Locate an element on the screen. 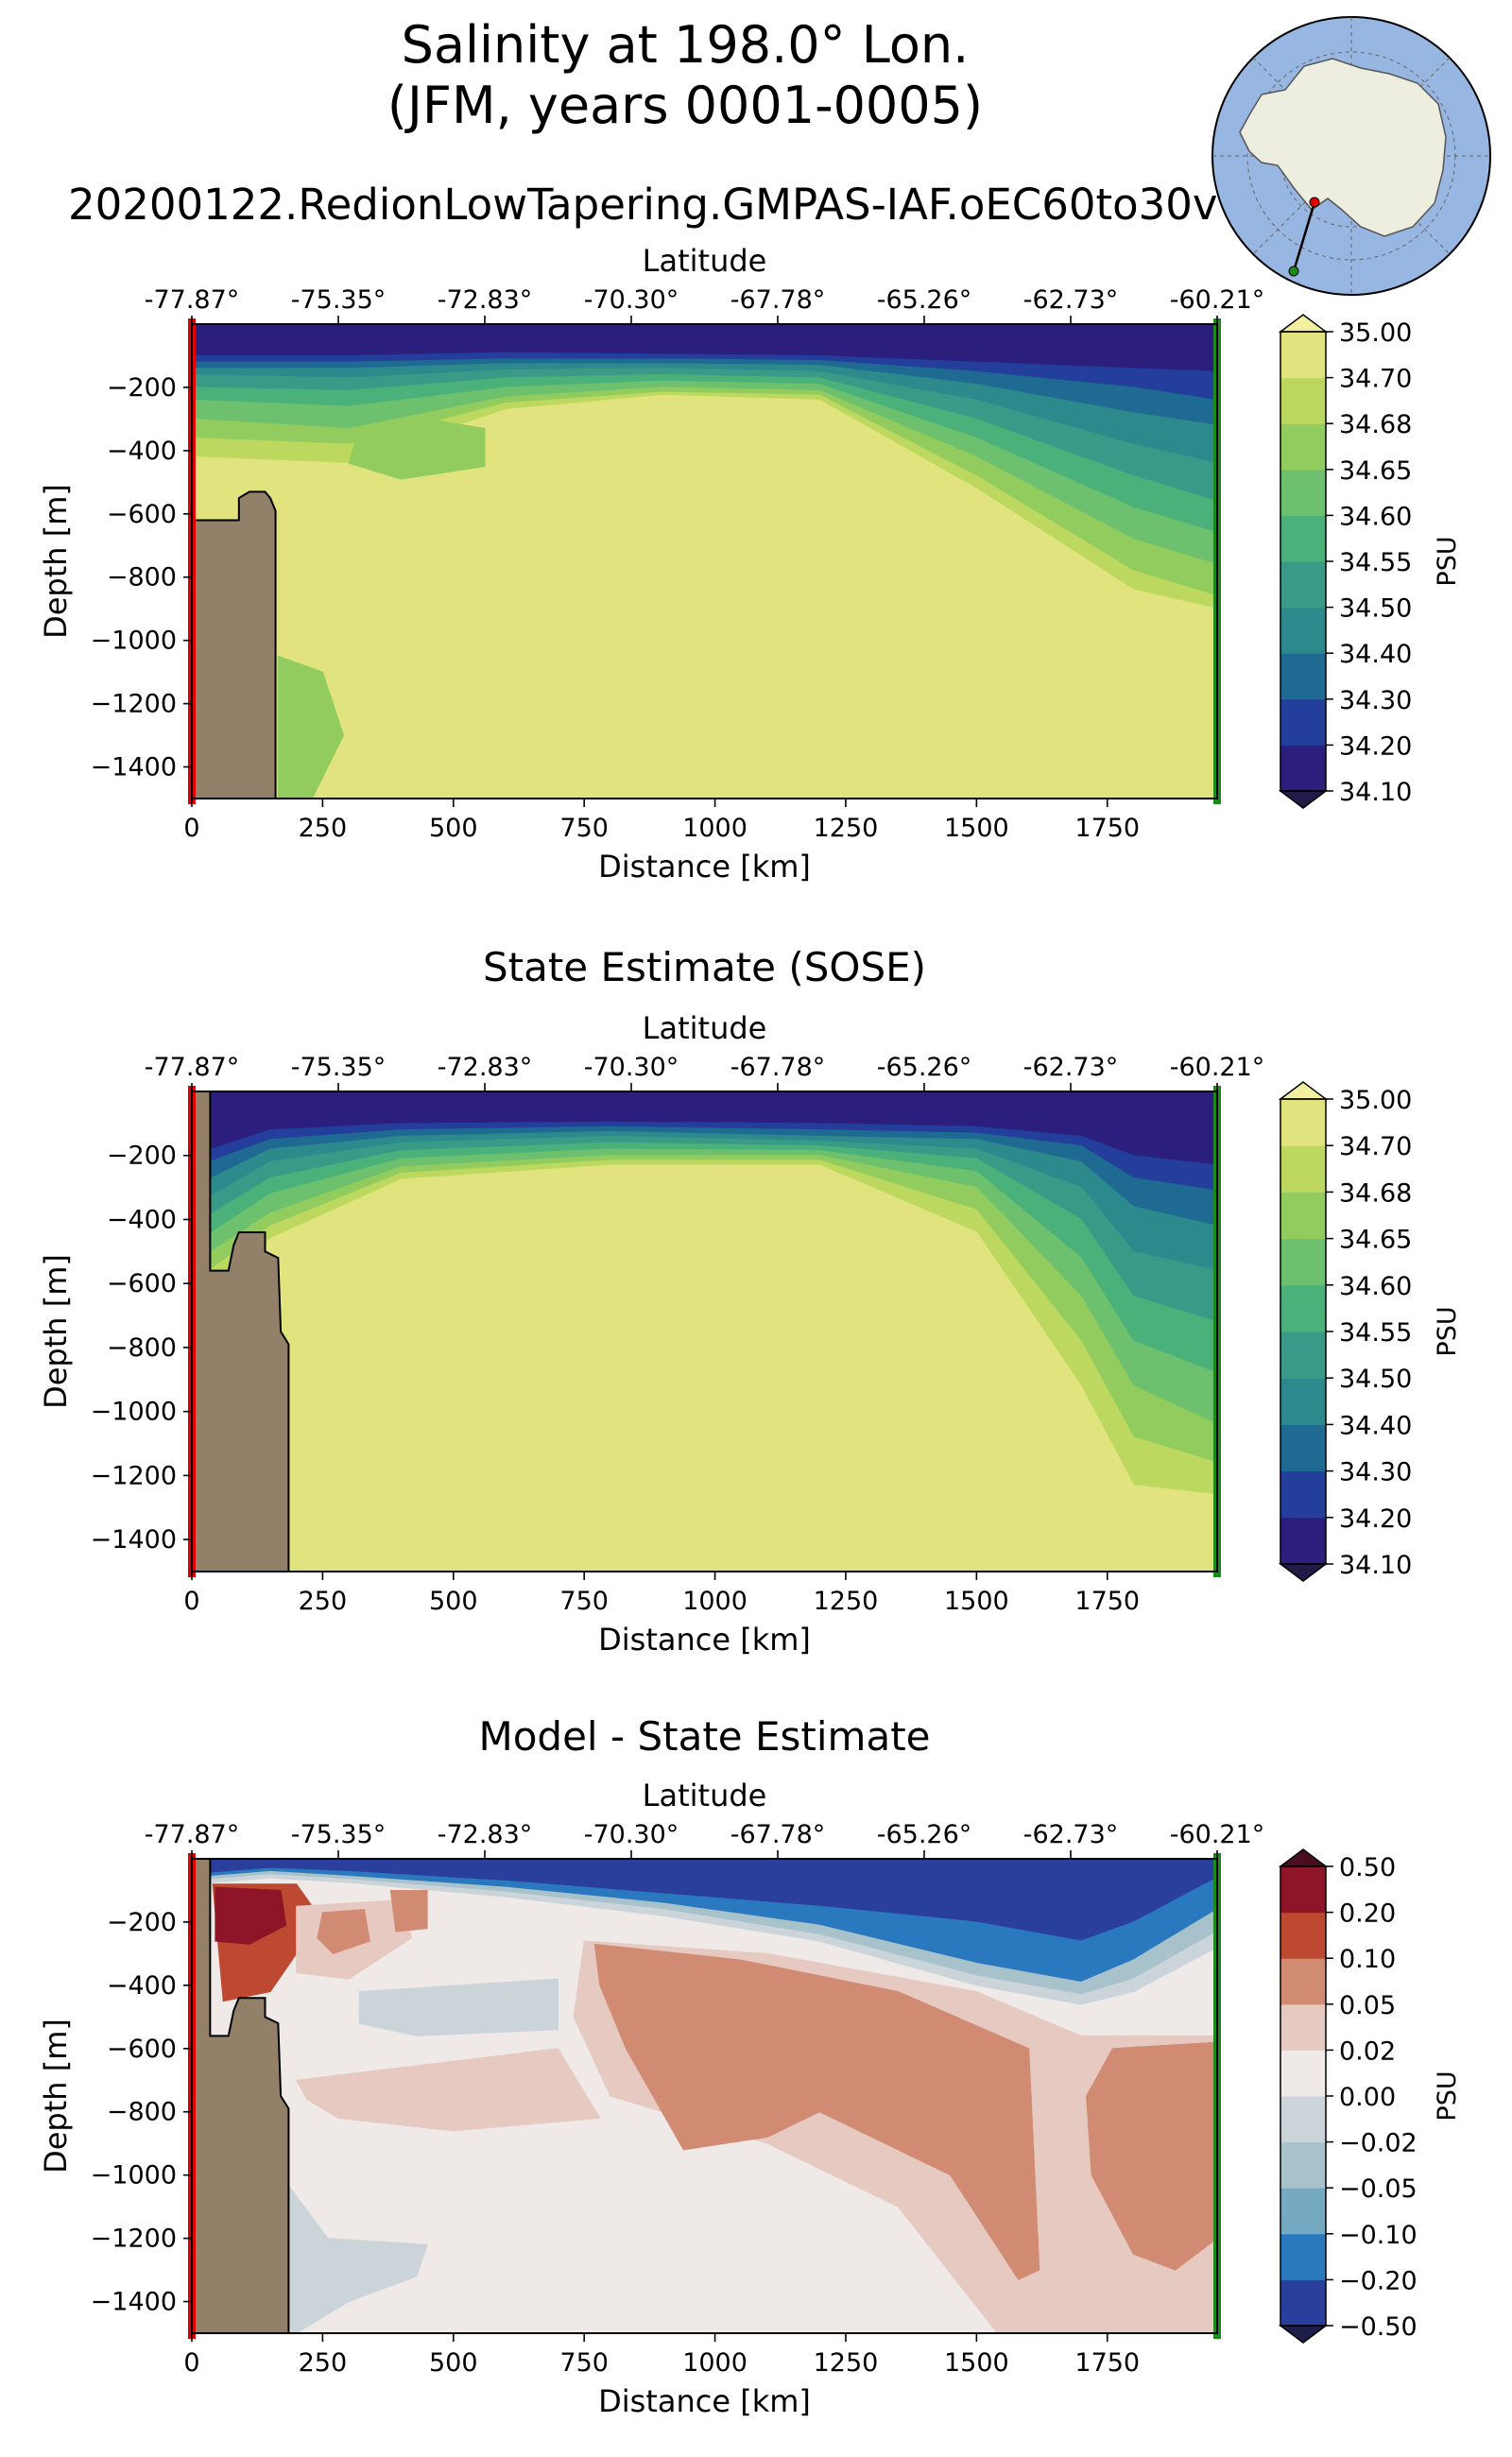 Image resolution: width=1512 pixels, height=2457 pixels. figure-title-line2: (JFM, years 0001-0005) is located at coordinates (685, 105).